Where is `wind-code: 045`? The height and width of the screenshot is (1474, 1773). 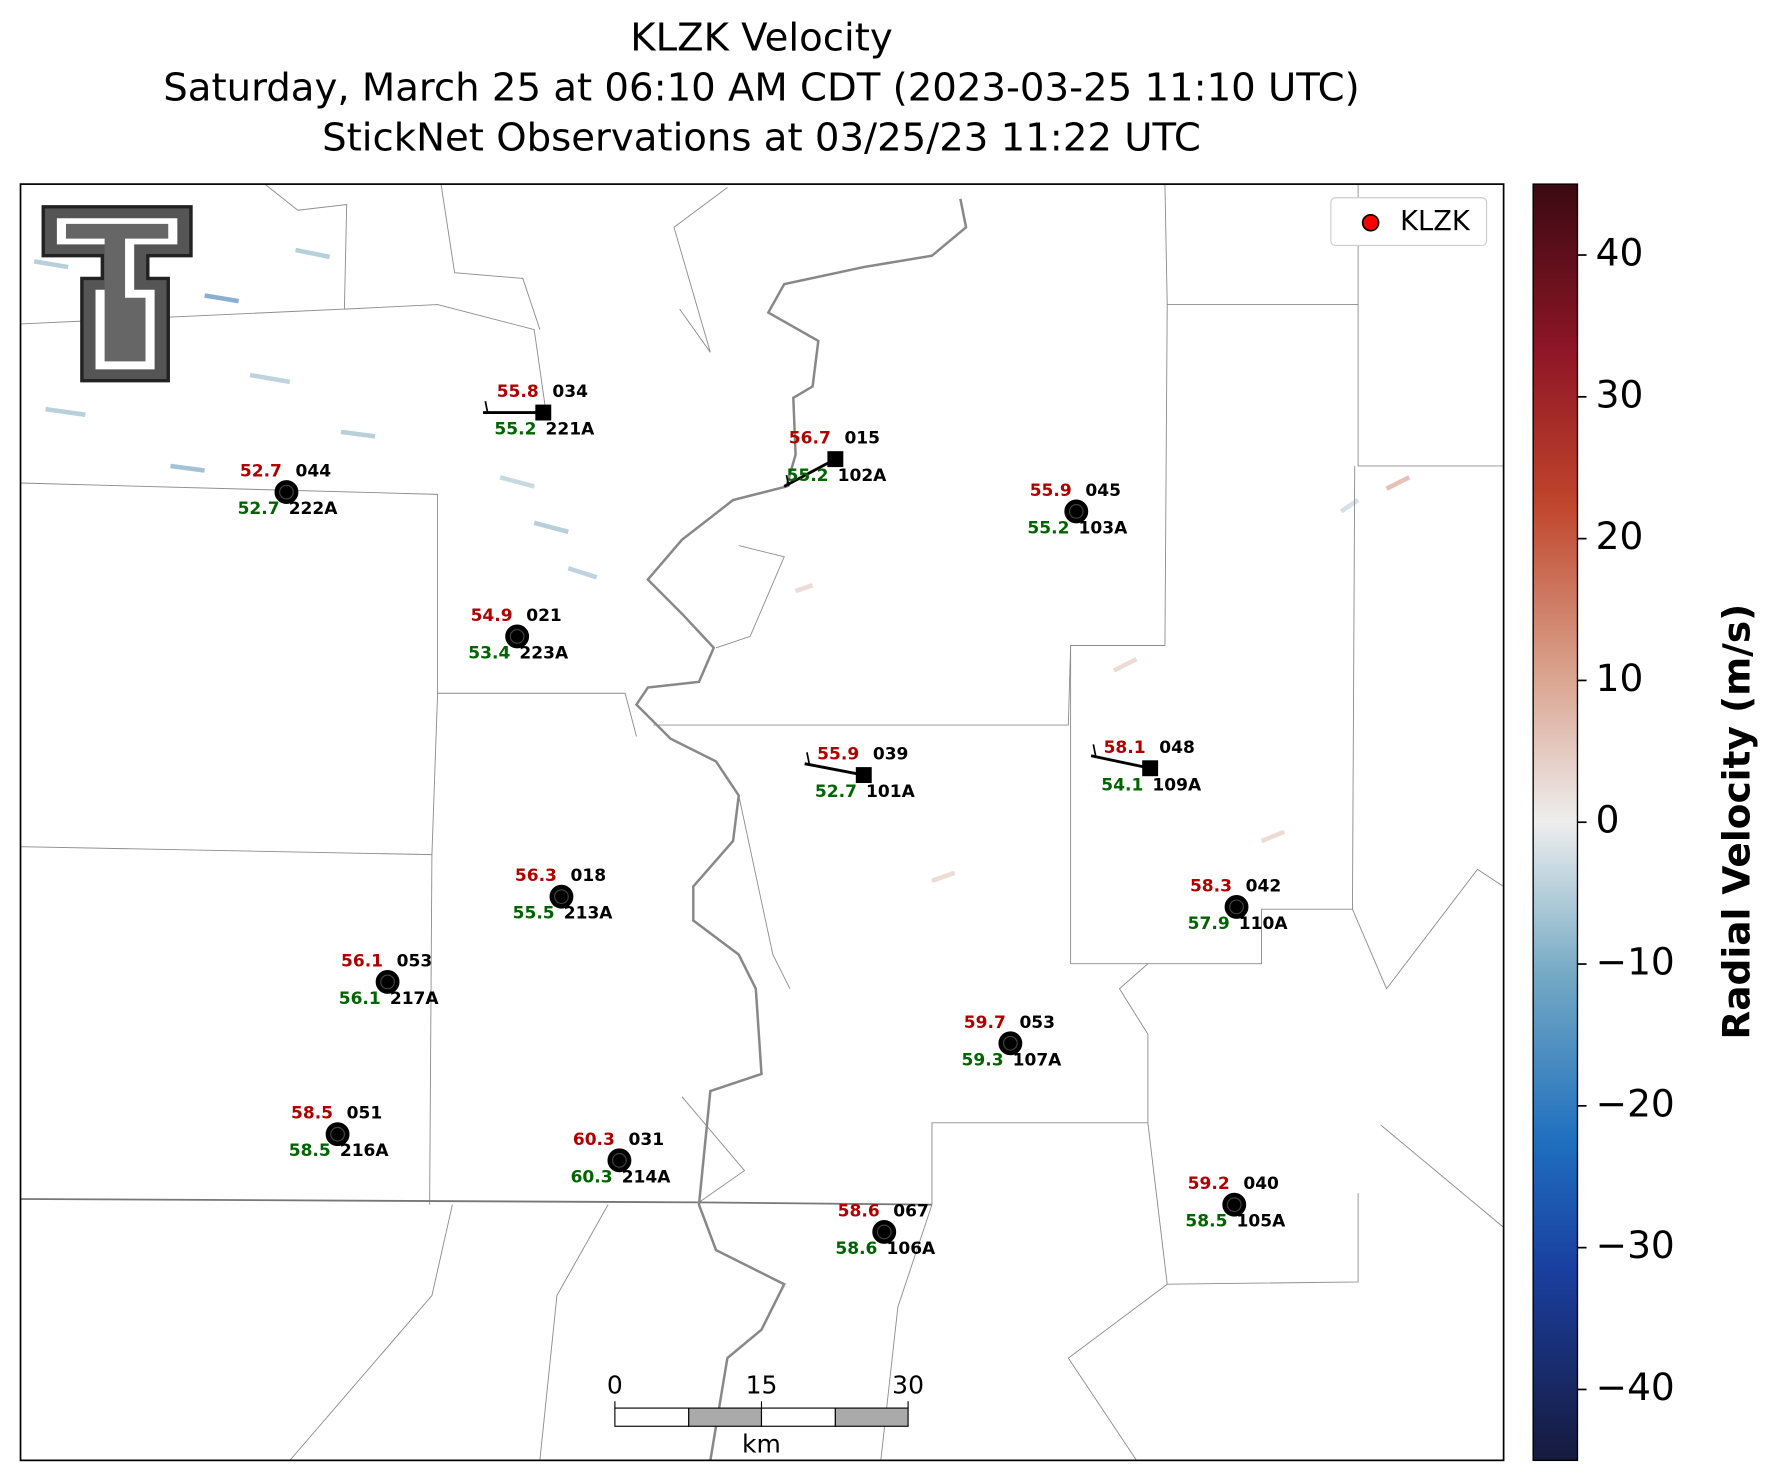 wind-code: 045 is located at coordinates (1103, 491).